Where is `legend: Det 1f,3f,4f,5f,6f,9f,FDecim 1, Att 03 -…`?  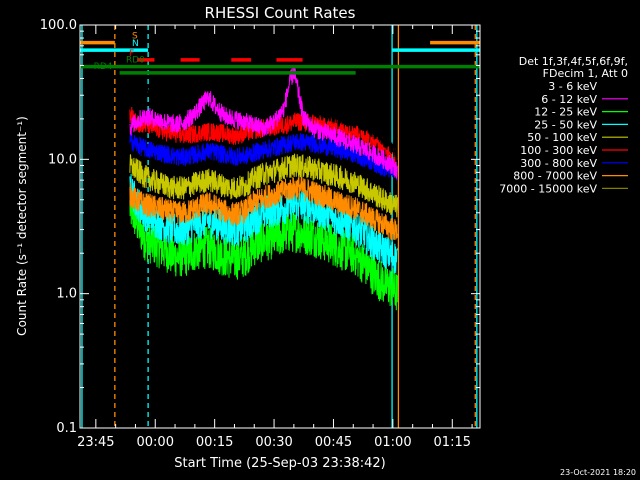 legend: Det 1f,3f,4f,5f,6f,9f,FDecim 1, Att 03 -… is located at coordinates (563, 125).